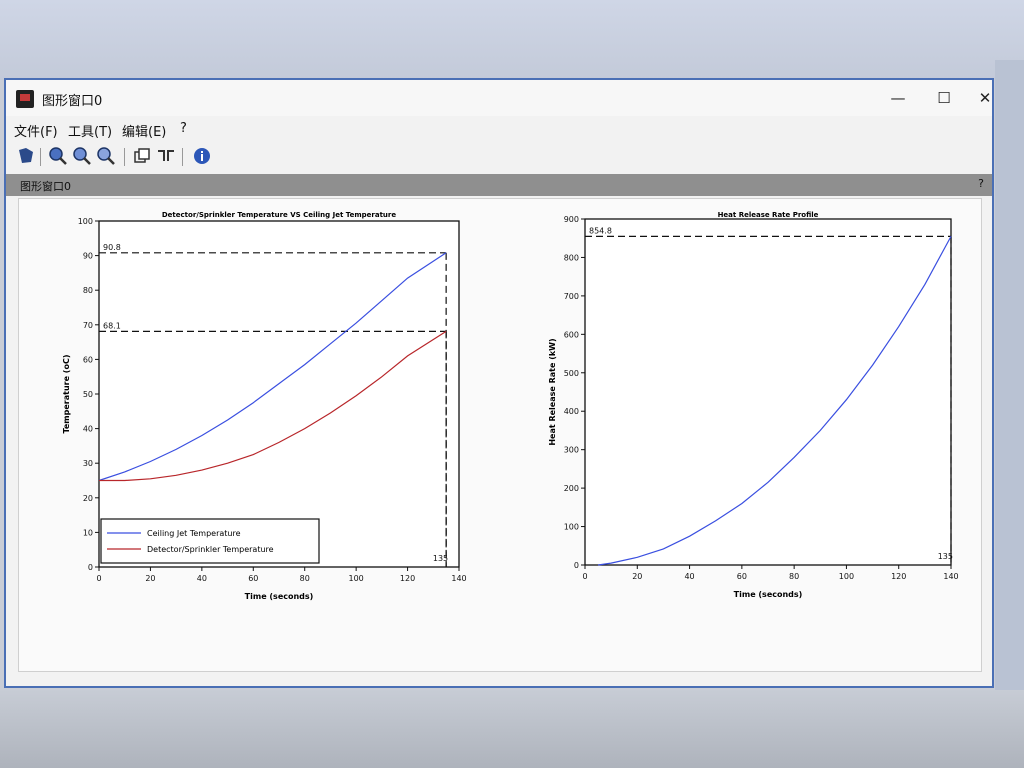 Image resolution: width=1024 pixels, height=768 pixels. What do you see at coordinates (72, 101) in the screenshot?
I see `window-title: 图形窗口0` at bounding box center [72, 101].